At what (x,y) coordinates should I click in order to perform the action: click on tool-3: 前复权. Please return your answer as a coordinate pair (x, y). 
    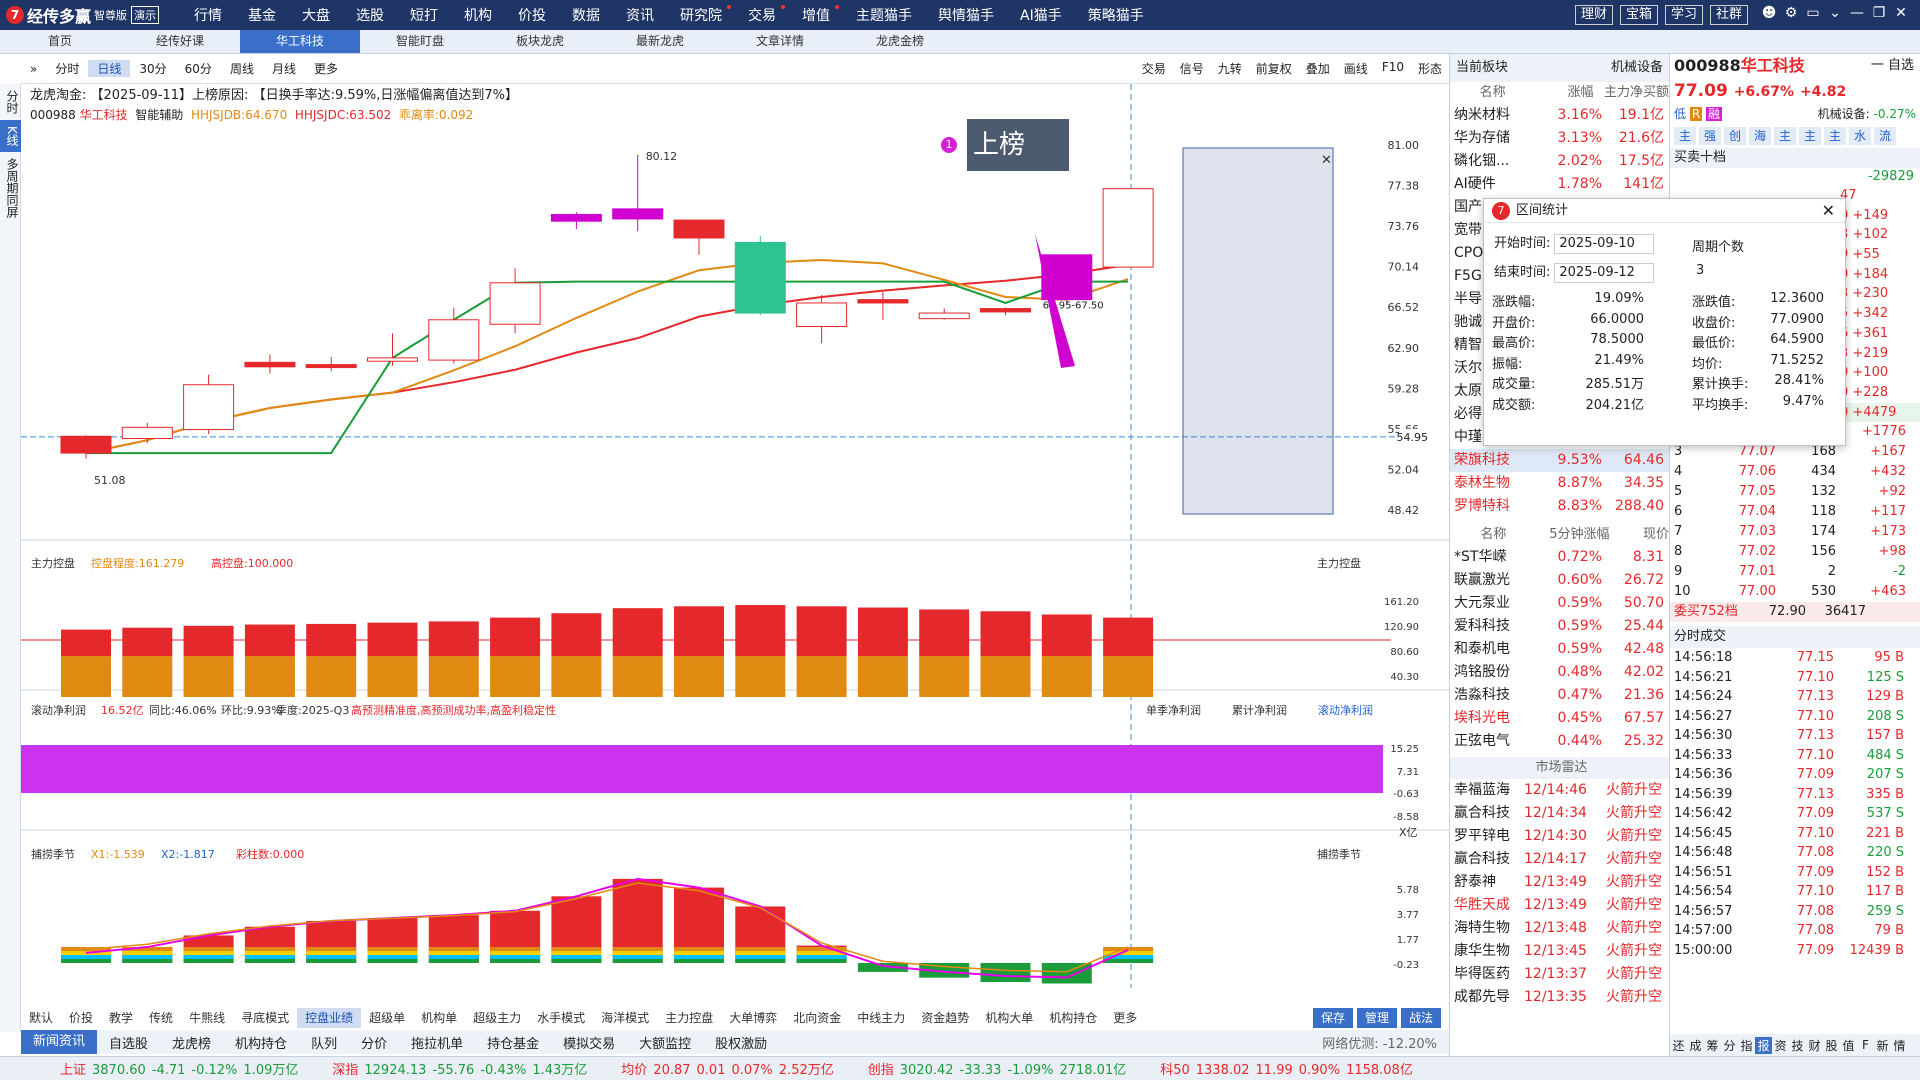
    Looking at the image, I should click on (1273, 69).